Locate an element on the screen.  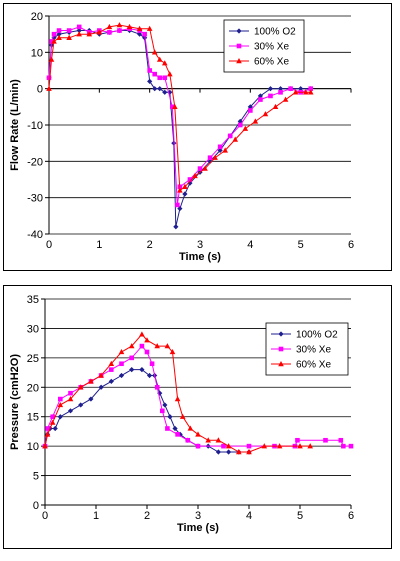
x-tick-label: 5 is located at coordinates (301, 245).